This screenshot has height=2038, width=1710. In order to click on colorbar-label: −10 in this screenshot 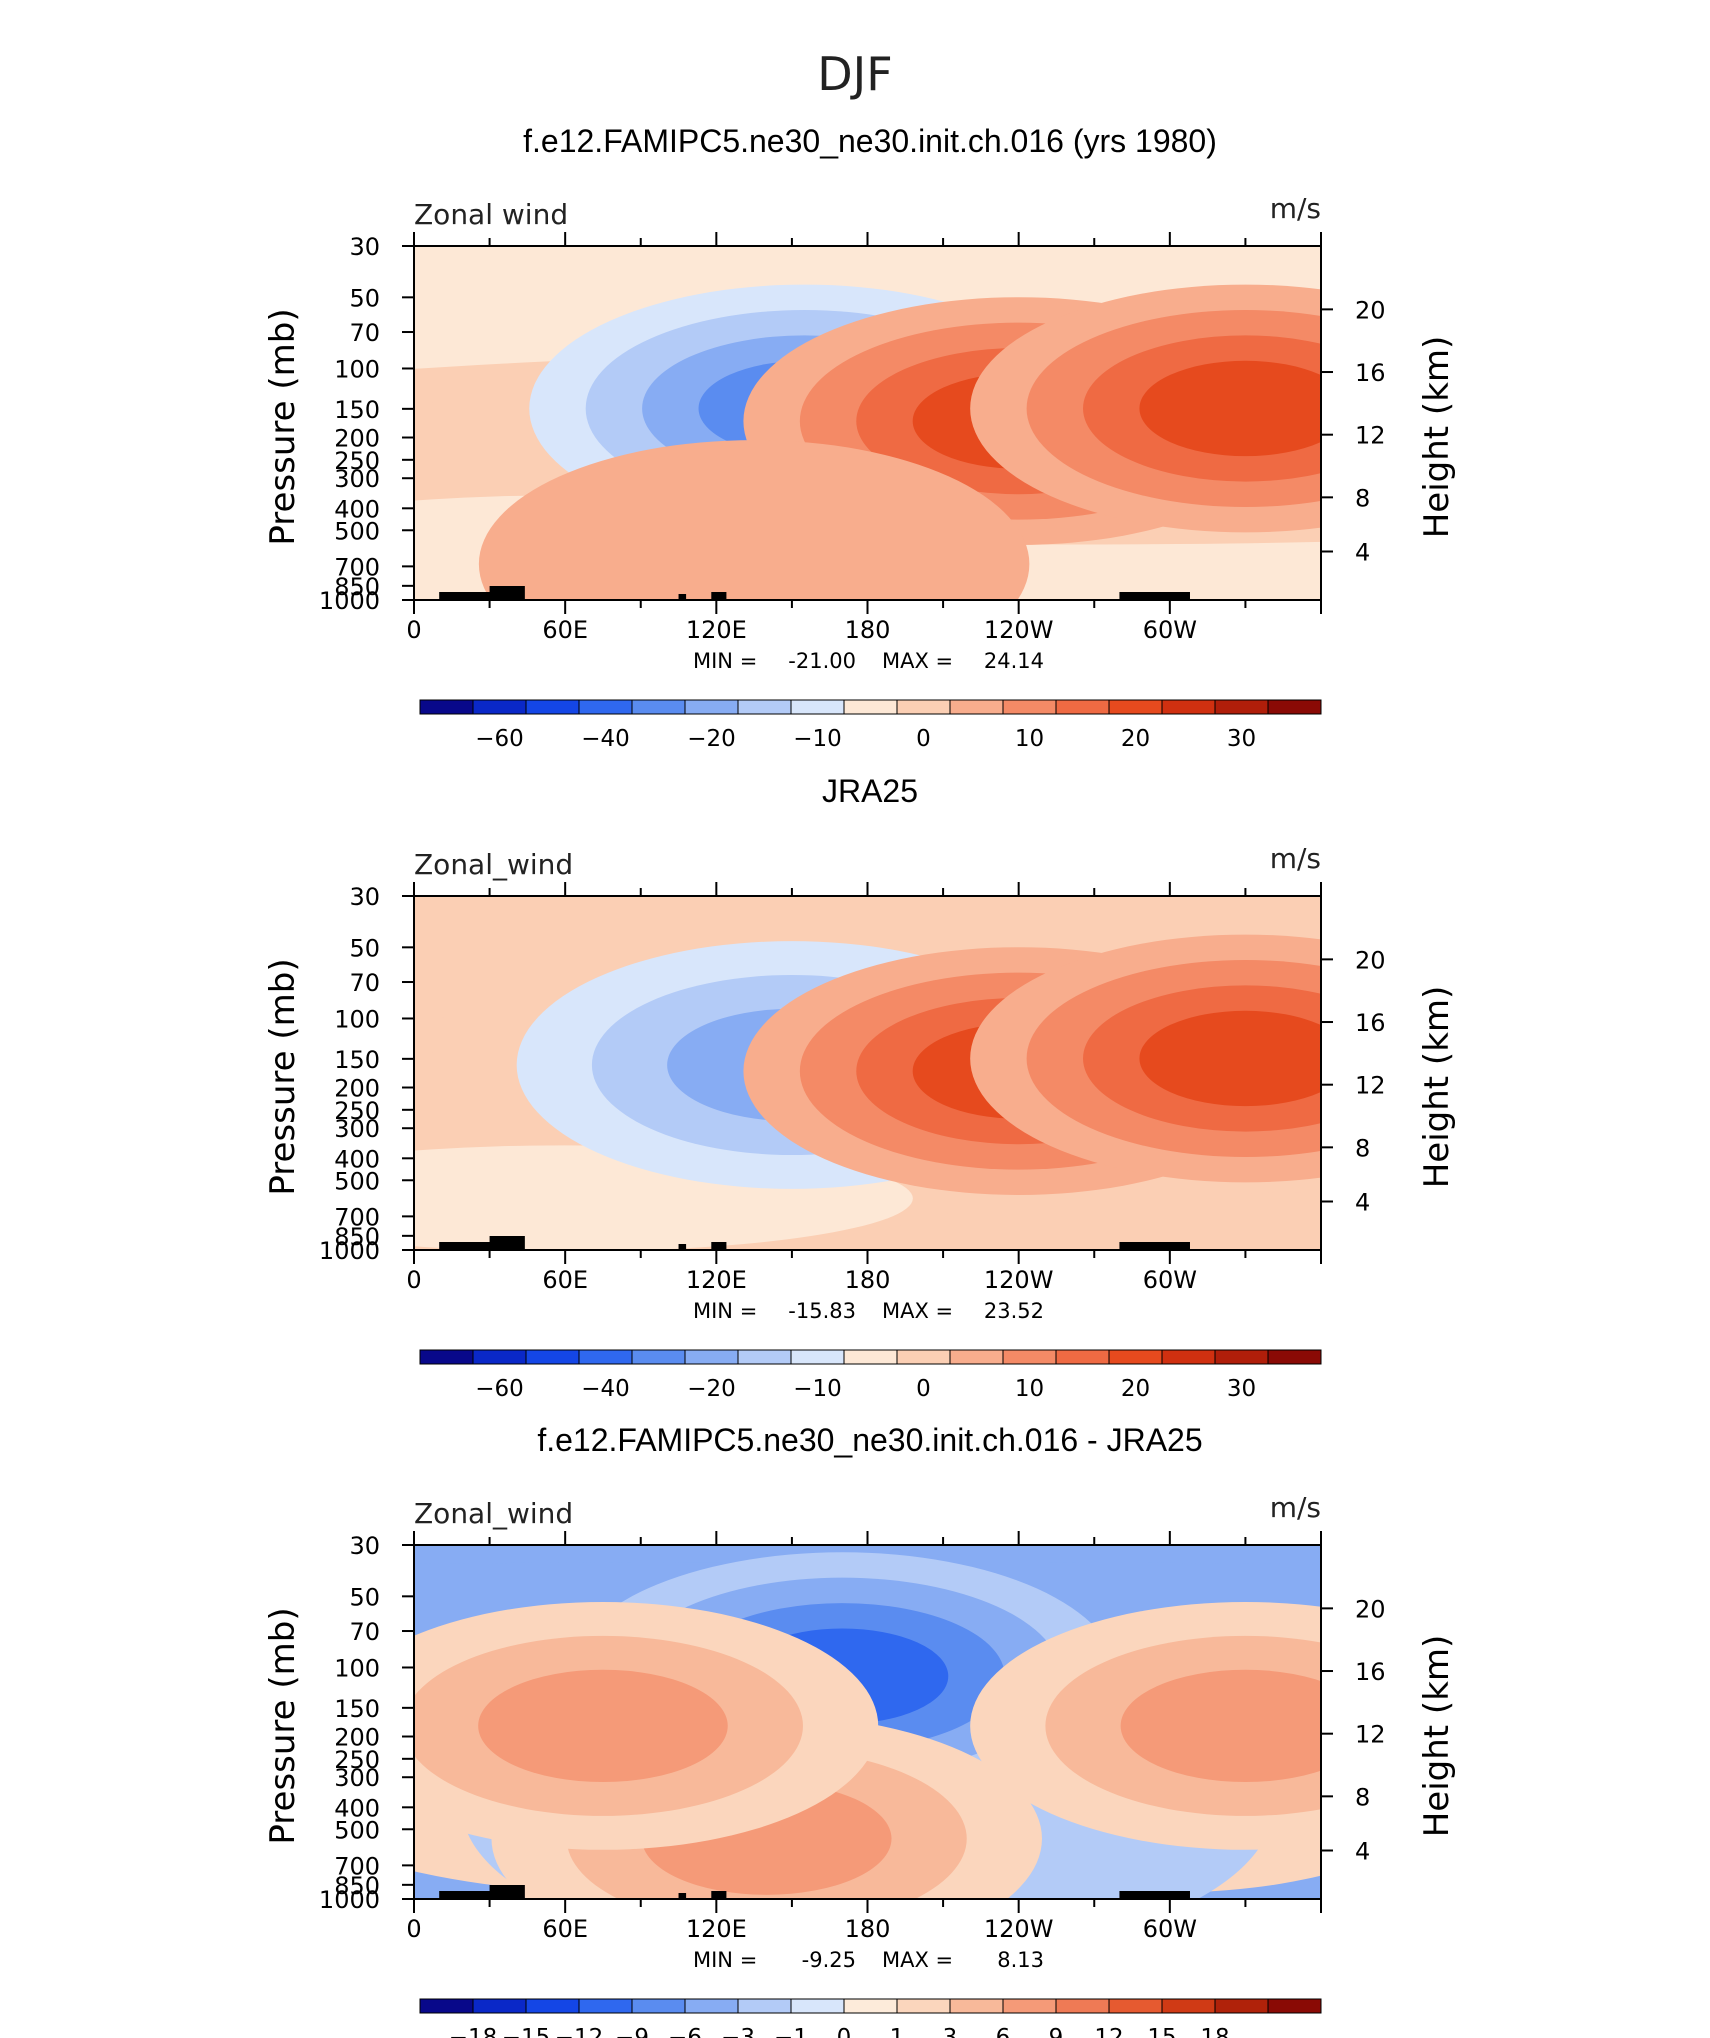, I will do `click(817, 739)`.